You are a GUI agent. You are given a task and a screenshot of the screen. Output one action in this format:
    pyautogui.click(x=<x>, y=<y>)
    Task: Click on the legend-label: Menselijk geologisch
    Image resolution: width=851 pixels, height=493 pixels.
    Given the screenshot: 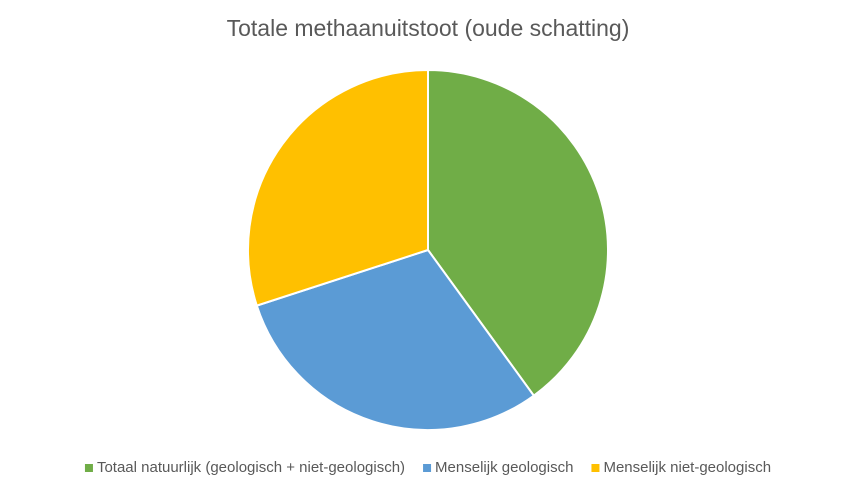 What is the action you would take?
    pyautogui.click(x=504, y=467)
    